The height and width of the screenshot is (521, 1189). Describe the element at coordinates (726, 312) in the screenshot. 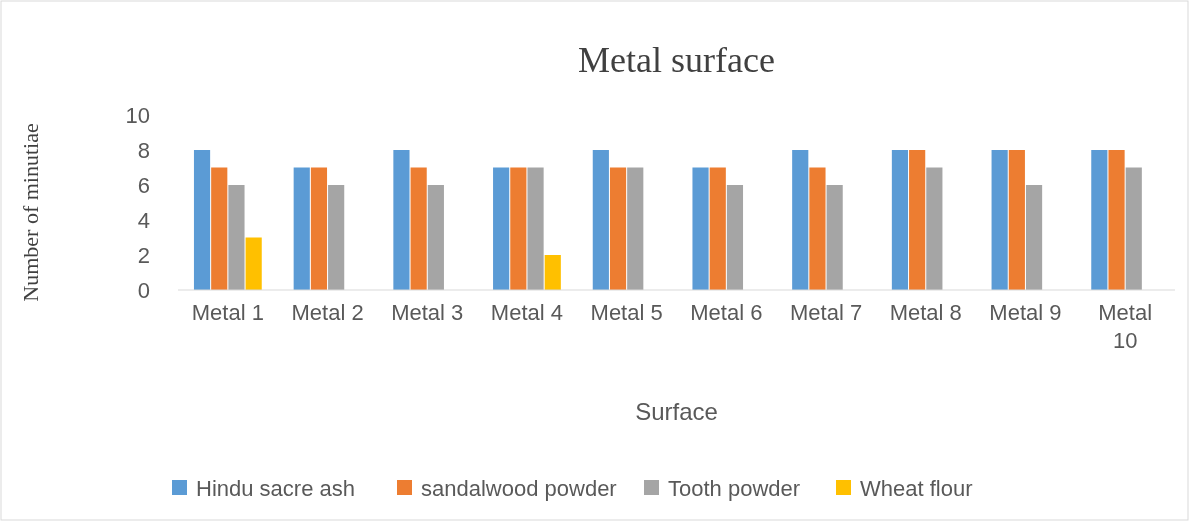

I see `x-tick-label: Metal 6` at that location.